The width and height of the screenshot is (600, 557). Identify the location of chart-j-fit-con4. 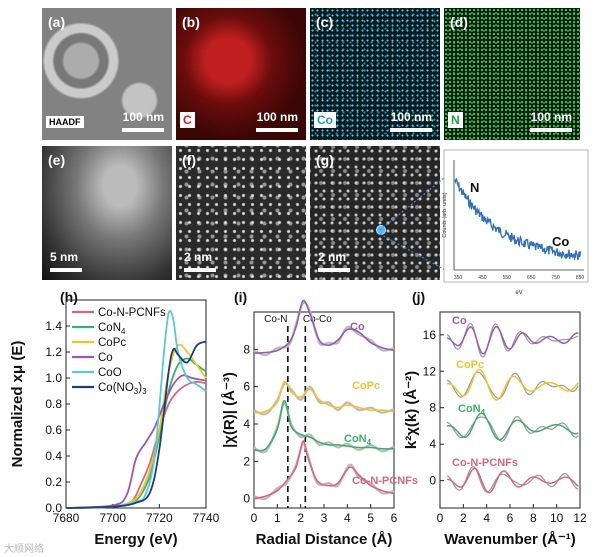
(512, 426).